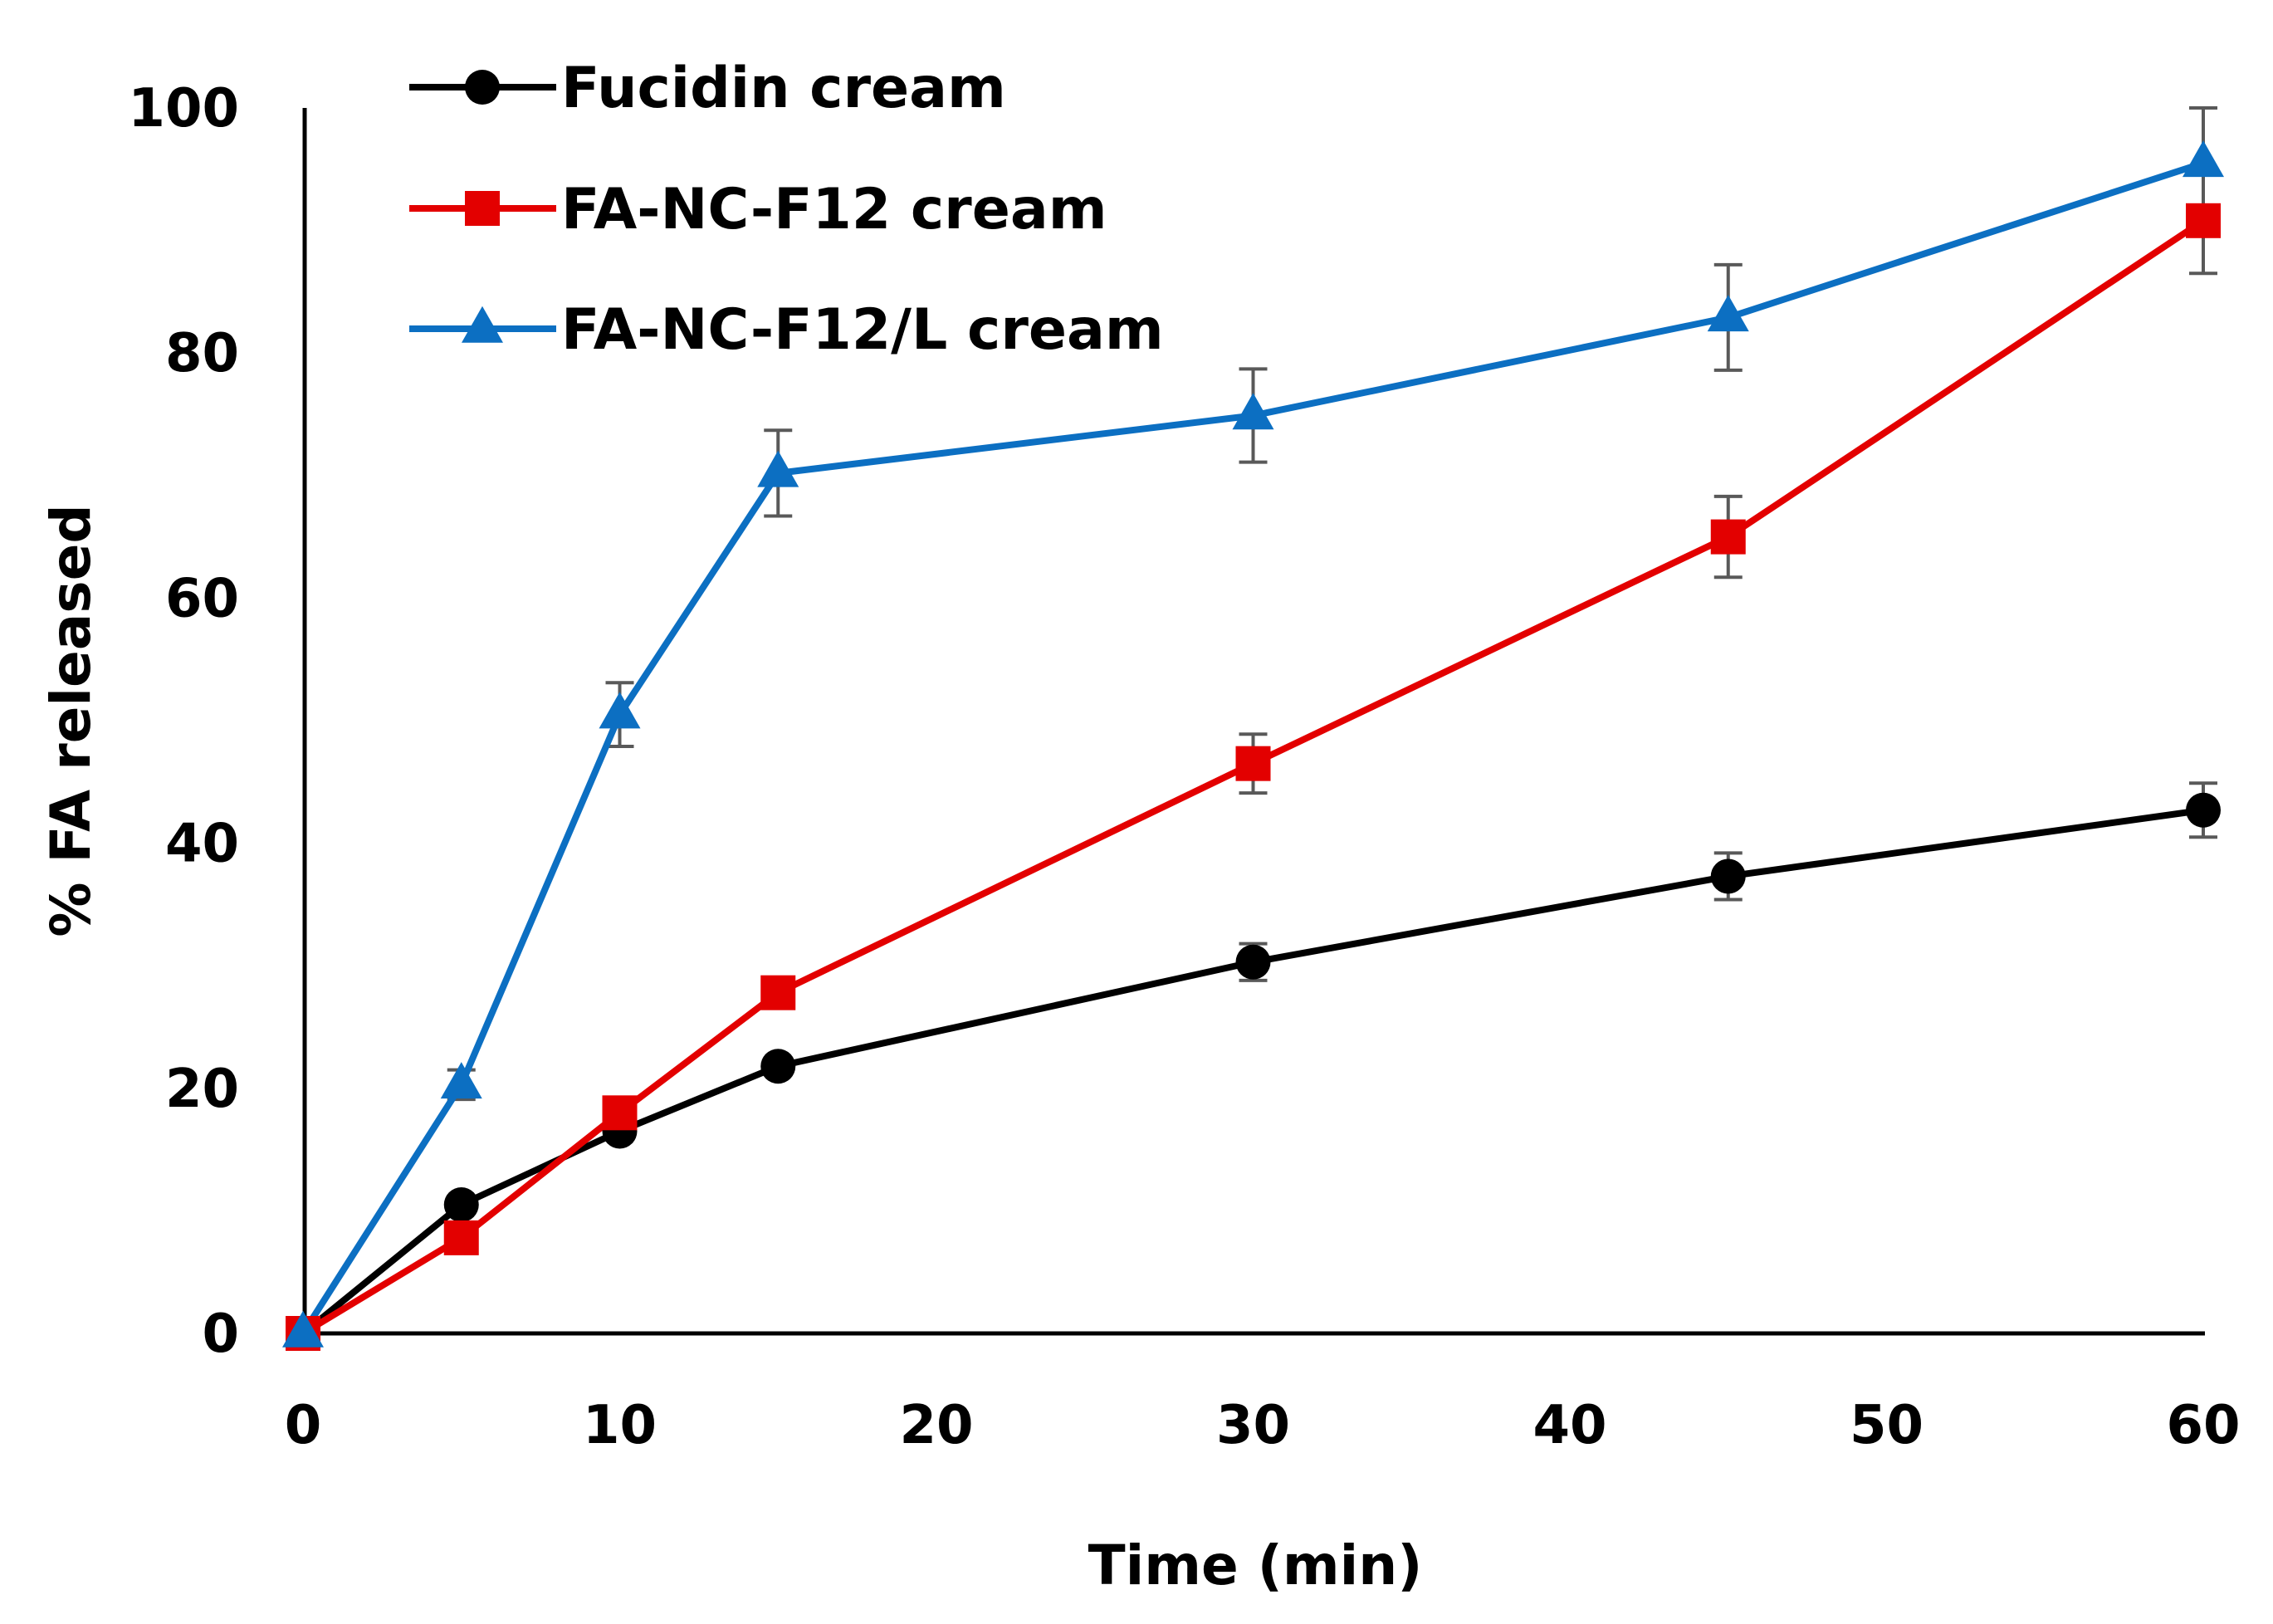 The image size is (2273, 1624). I want to click on y-axis-title: % FA released, so click(71, 720).